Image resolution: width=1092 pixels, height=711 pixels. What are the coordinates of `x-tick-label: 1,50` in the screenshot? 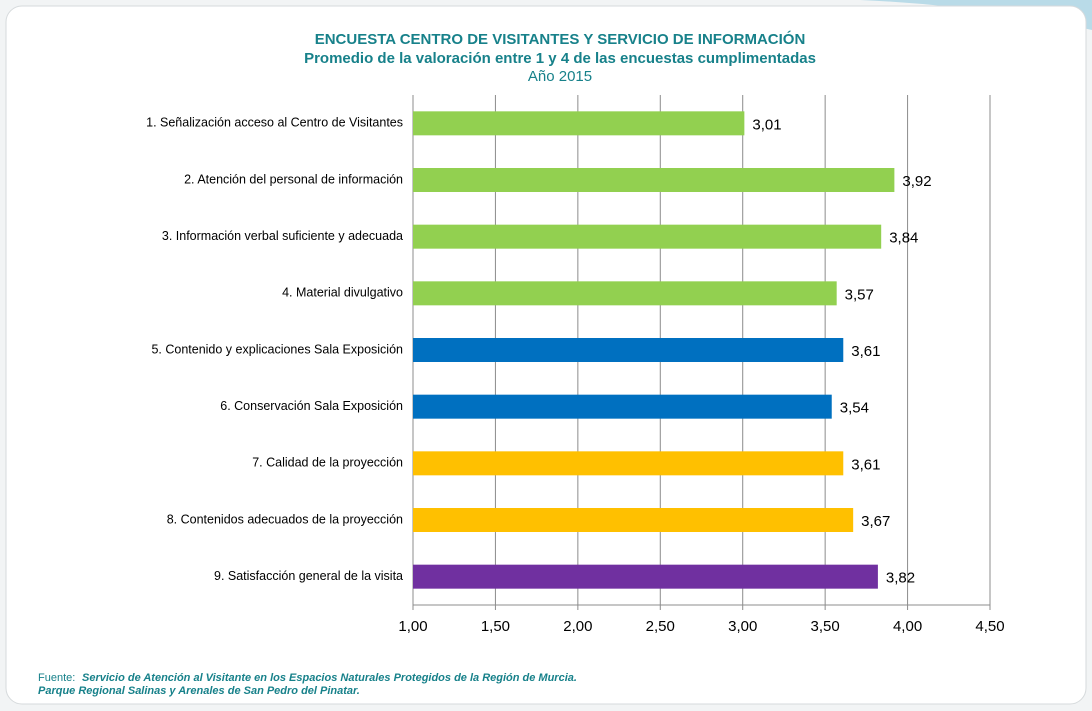 It's located at (495, 626).